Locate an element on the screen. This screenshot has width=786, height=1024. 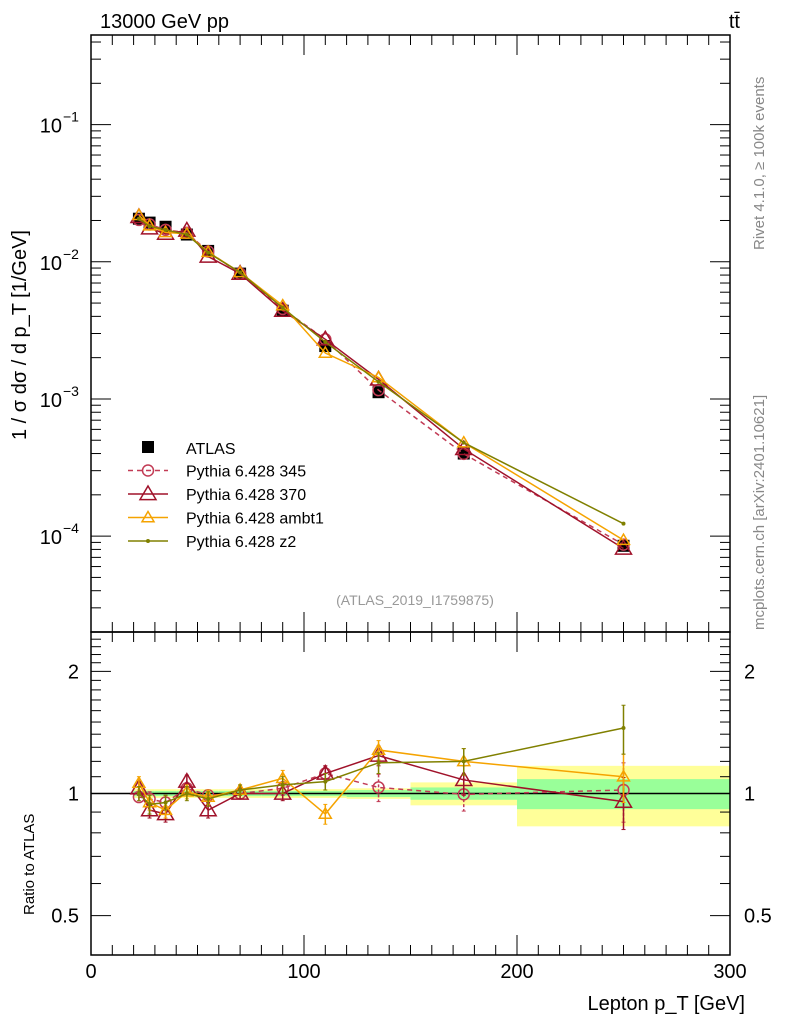
ratio-y-tick-label-right: 0.5 is located at coordinates (758, 917).